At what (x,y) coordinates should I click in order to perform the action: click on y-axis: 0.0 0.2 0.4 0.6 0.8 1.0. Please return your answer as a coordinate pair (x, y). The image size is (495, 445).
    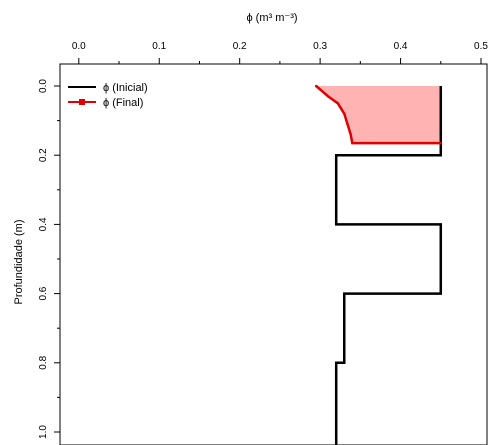
    Looking at the image, I should click on (49, 262).